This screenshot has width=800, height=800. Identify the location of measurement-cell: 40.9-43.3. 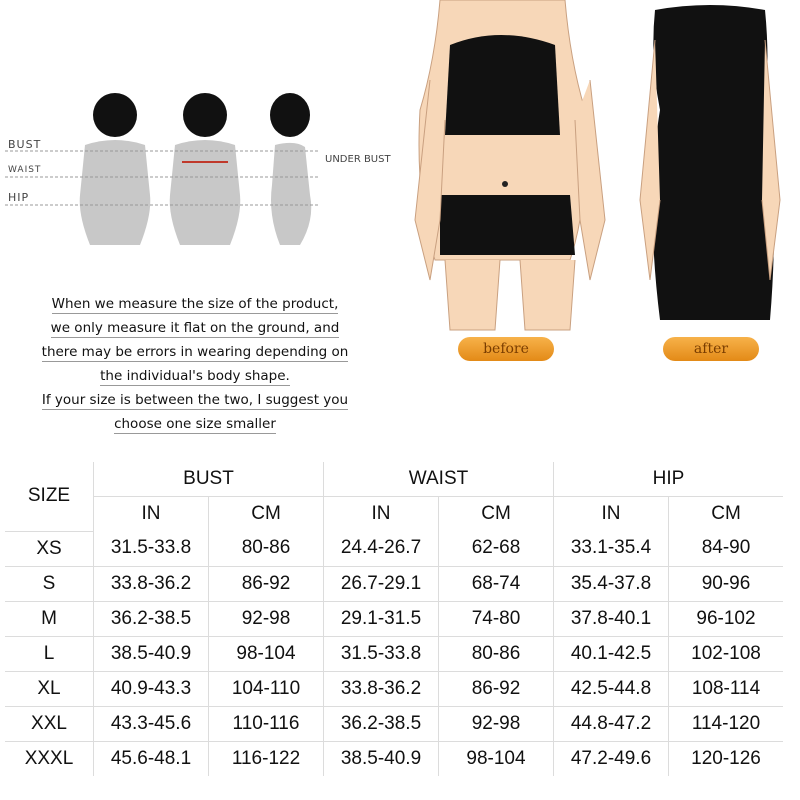
(151, 688).